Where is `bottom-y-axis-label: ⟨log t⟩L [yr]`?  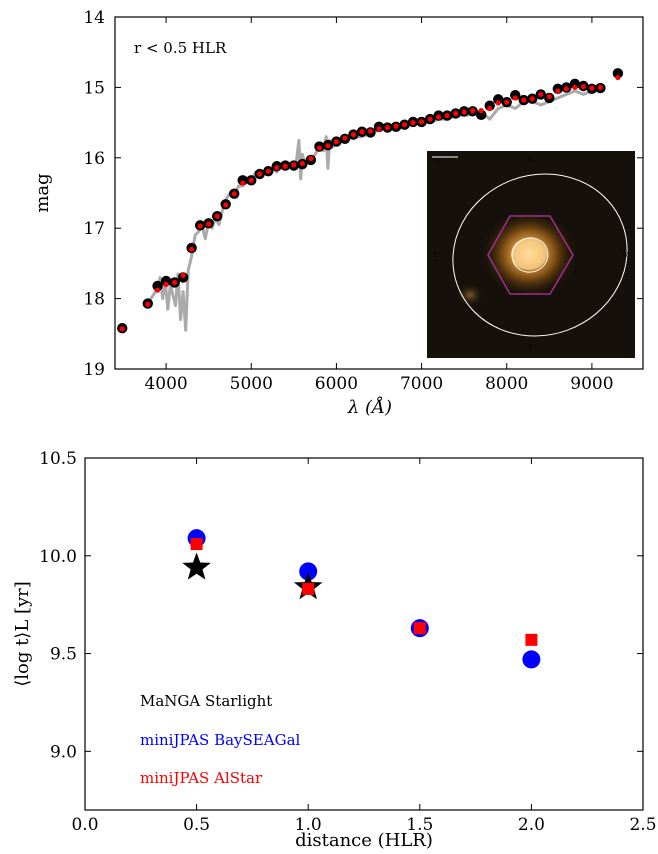 bottom-y-axis-label: ⟨log t⟩L [yr] is located at coordinates (22, 634).